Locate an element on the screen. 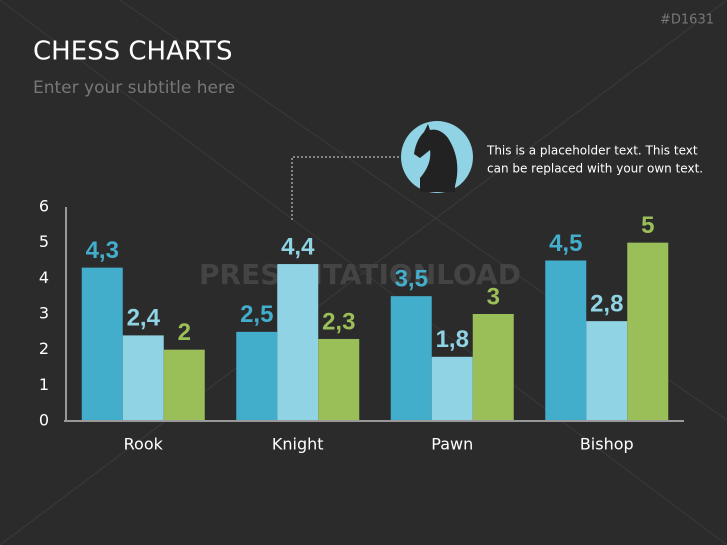 The width and height of the screenshot is (727, 545). annotation-line: This is a placeholder text. This text is located at coordinates (592, 151).